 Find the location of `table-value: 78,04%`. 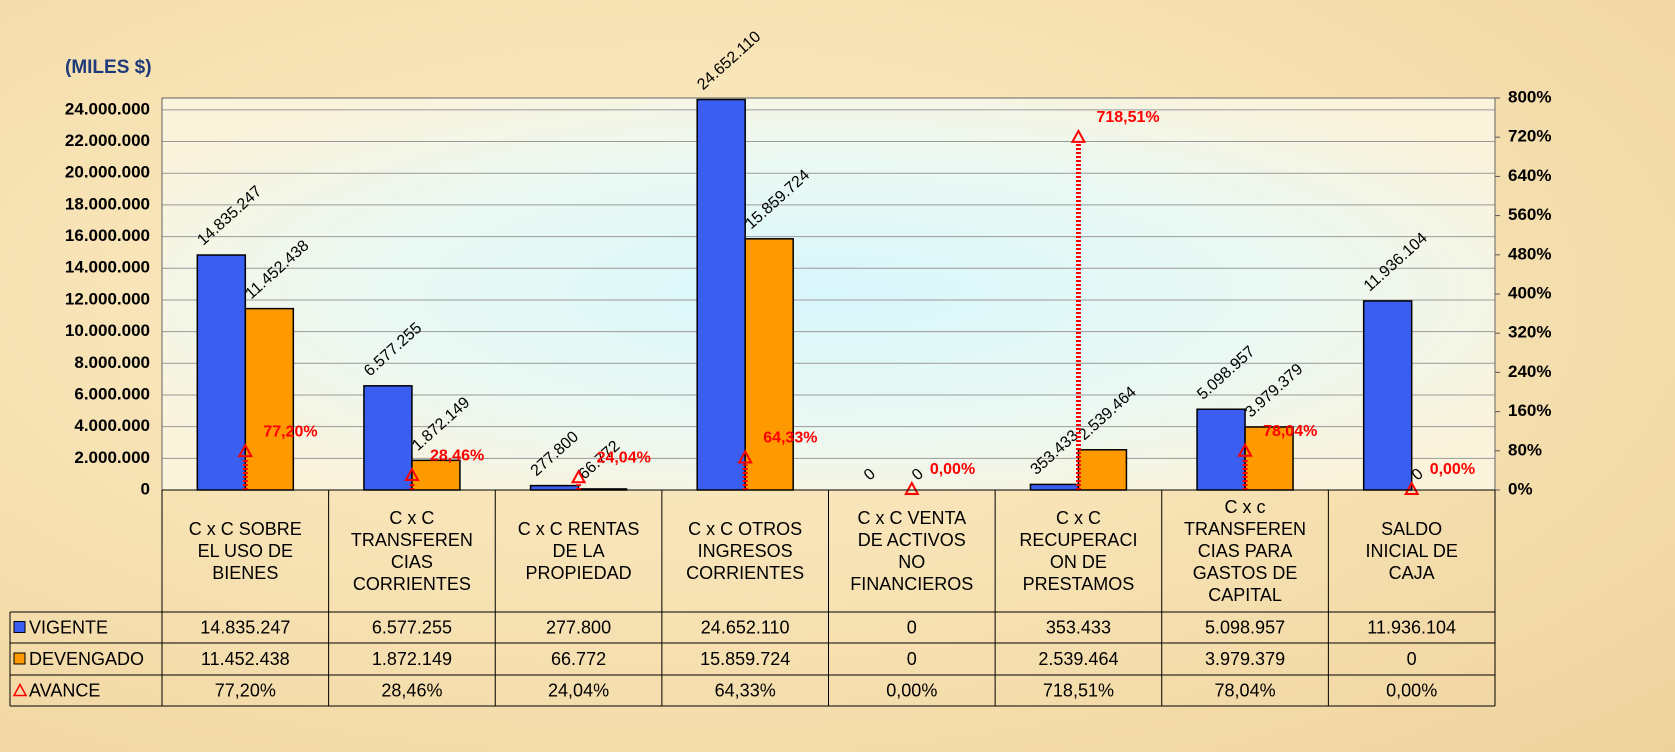

table-value: 78,04% is located at coordinates (1245, 690).